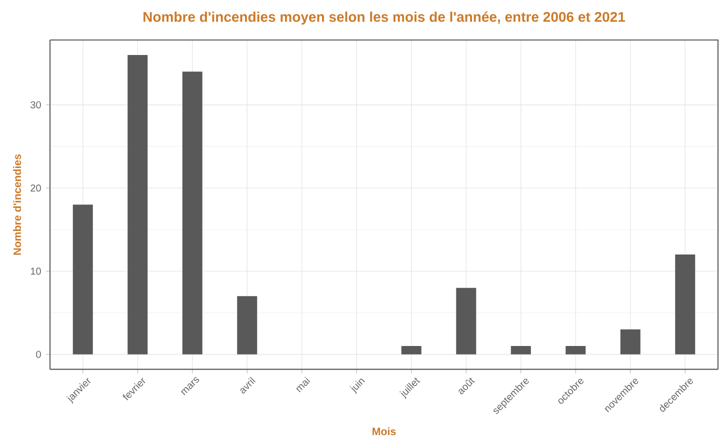 The width and height of the screenshot is (720, 443). What do you see at coordinates (35, 188) in the screenshot?
I see `y-tick-label: 20` at bounding box center [35, 188].